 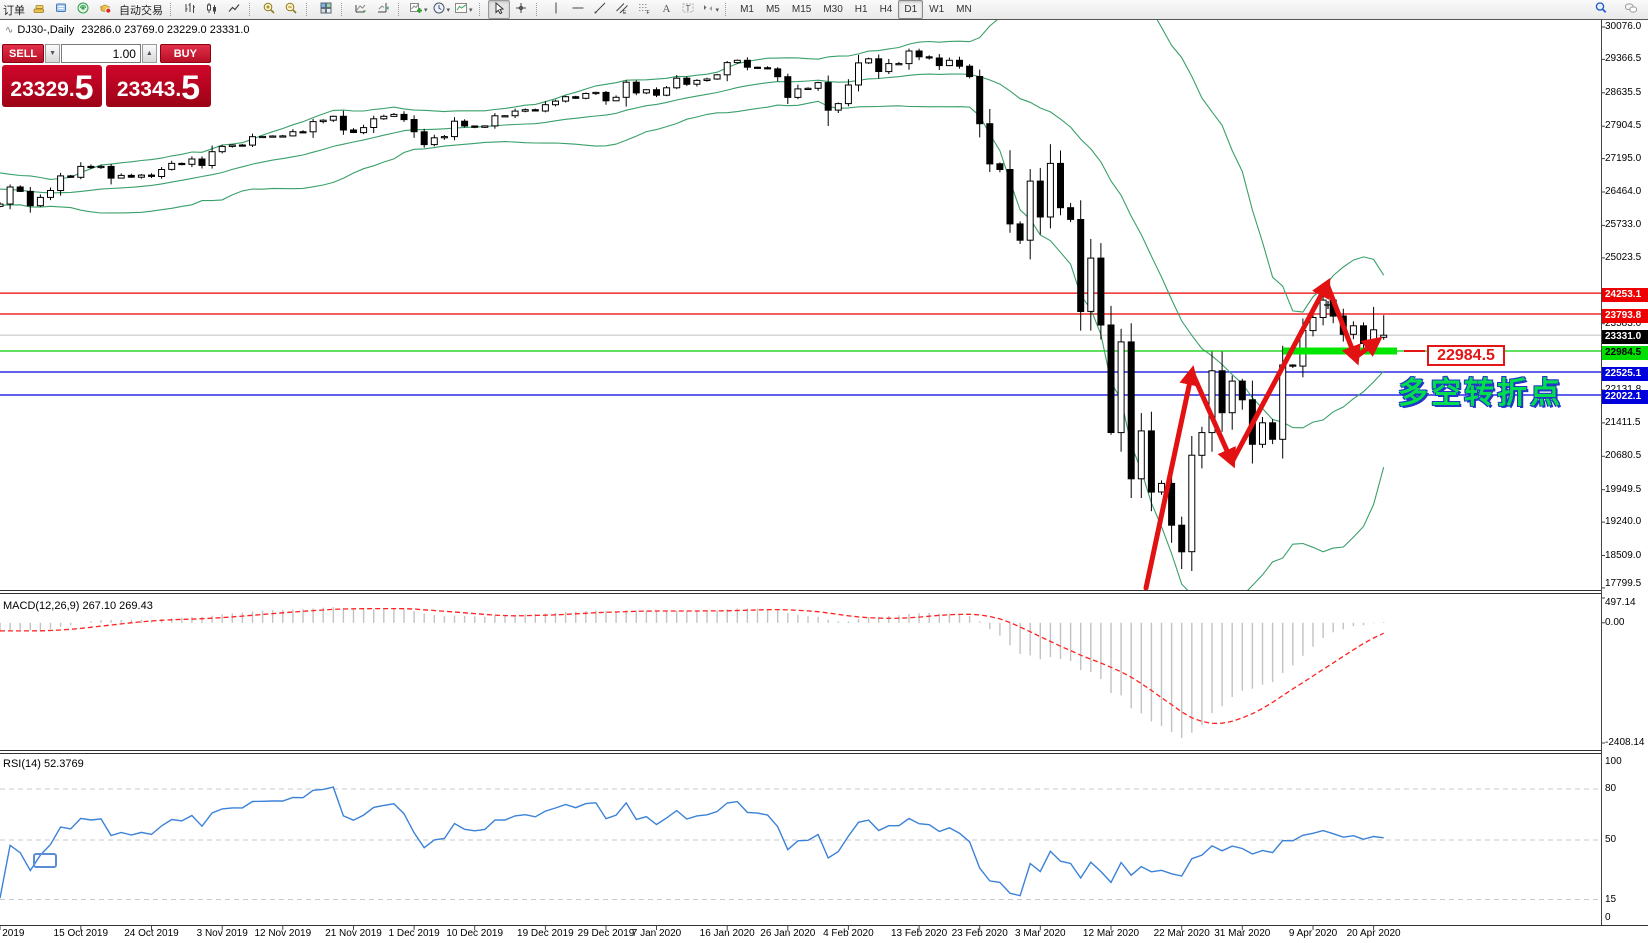 I want to click on indicators-dropdown-icon: ▾, so click(x=426, y=10).